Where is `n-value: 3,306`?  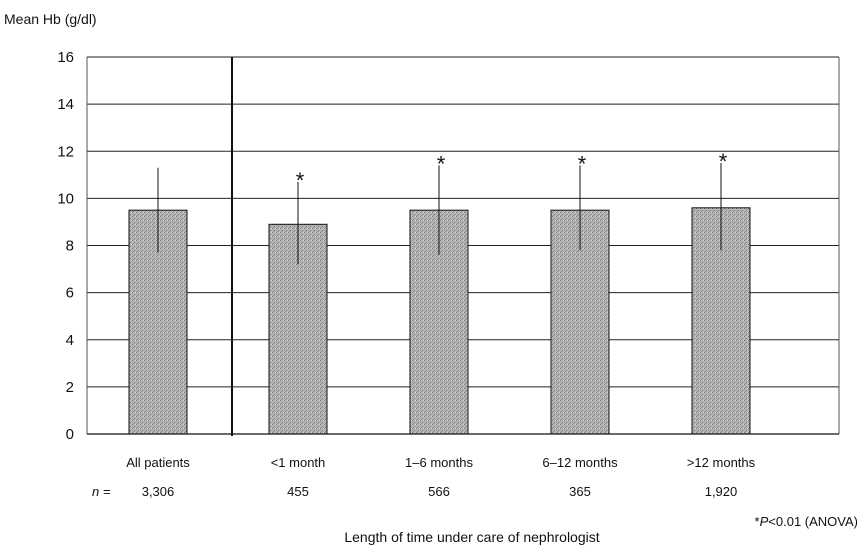 n-value: 3,306 is located at coordinates (158, 491).